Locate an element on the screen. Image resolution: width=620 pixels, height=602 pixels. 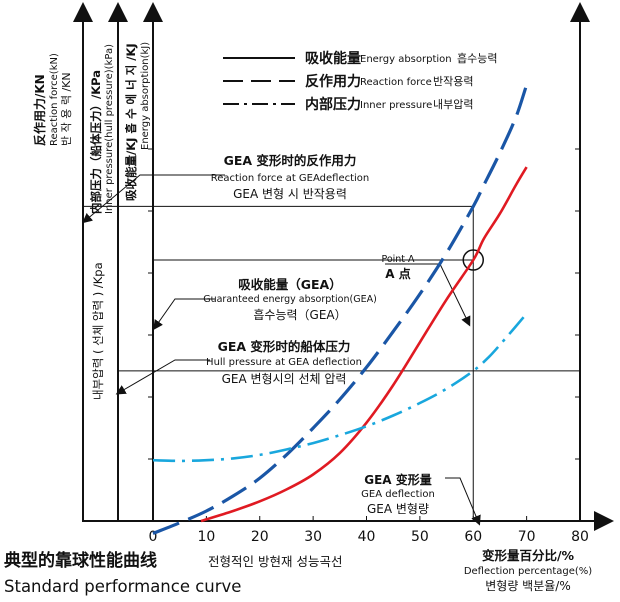
x-tick-label: 50 is located at coordinates (420, 537).